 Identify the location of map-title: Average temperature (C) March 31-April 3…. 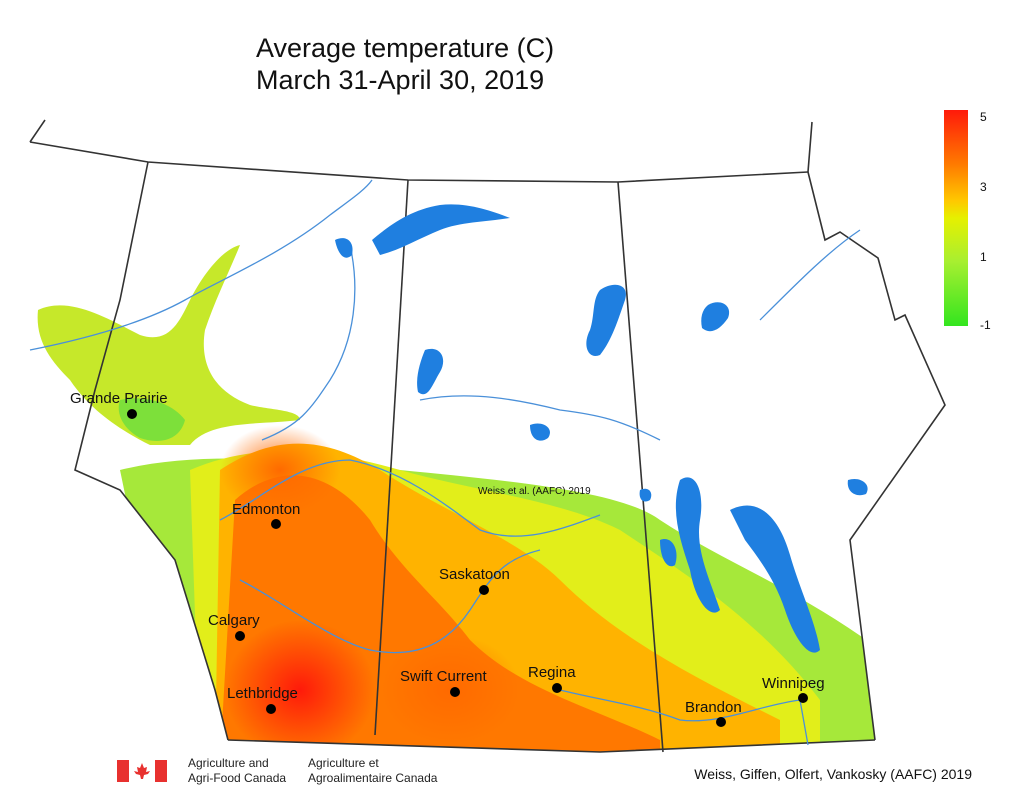
(405, 64).